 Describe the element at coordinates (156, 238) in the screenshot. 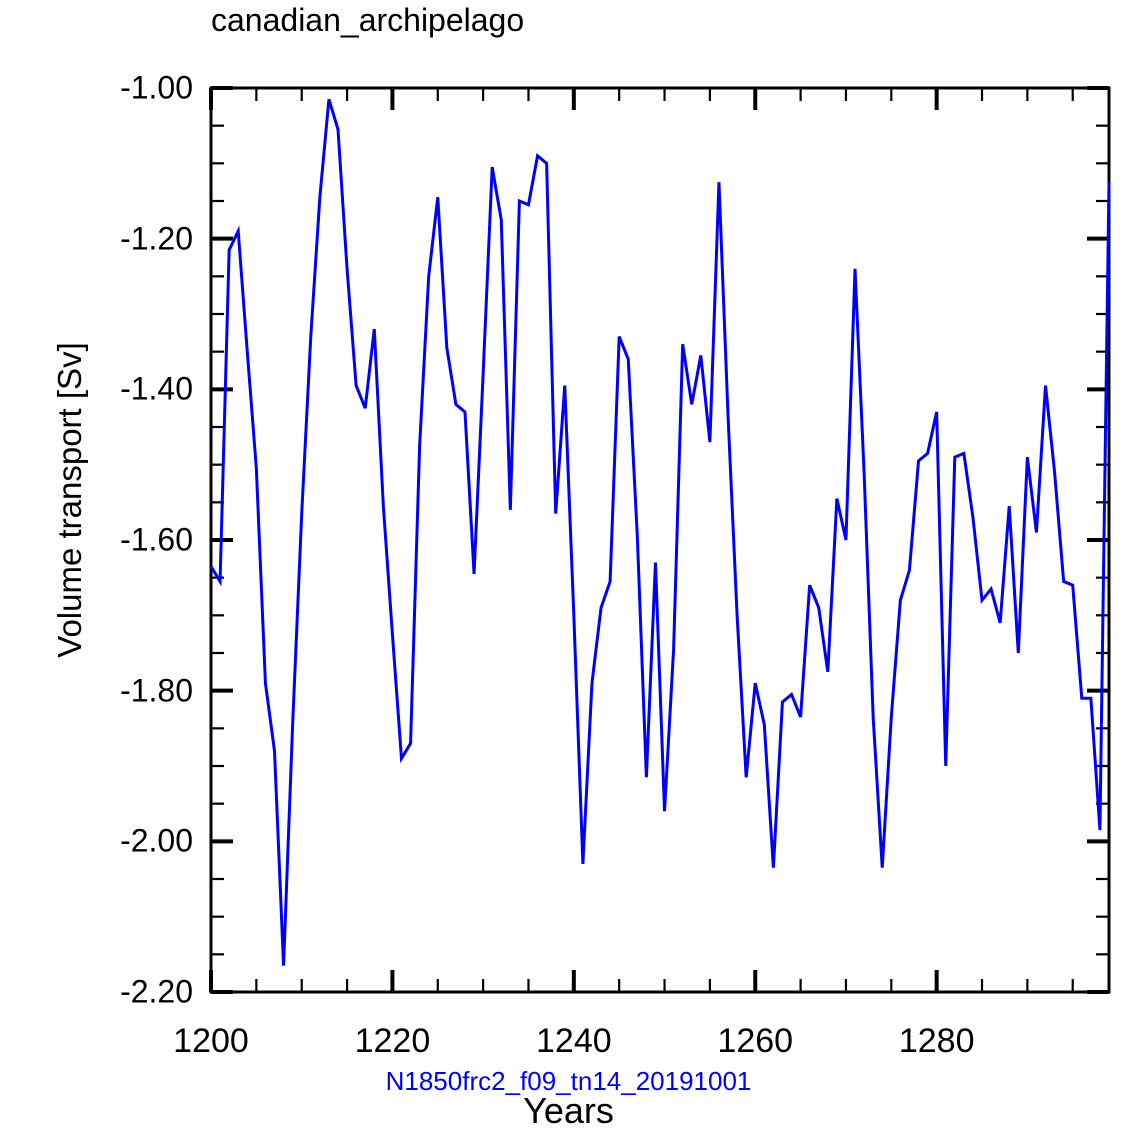

I see `y-tick-label: -1.20` at that location.